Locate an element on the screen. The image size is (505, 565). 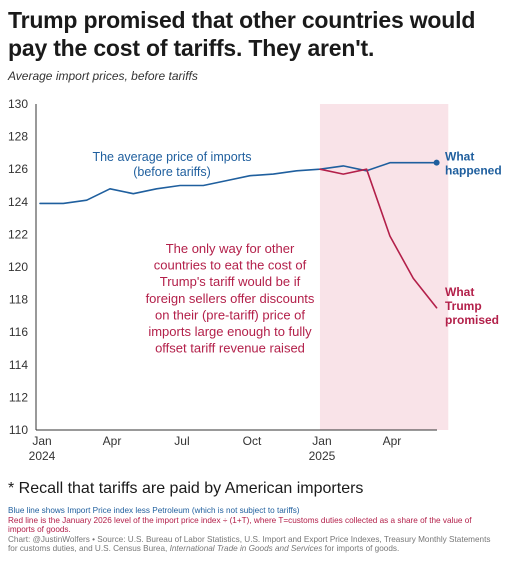
chart-subtitle: Average import prices, before tariffs is located at coordinates (103, 76).